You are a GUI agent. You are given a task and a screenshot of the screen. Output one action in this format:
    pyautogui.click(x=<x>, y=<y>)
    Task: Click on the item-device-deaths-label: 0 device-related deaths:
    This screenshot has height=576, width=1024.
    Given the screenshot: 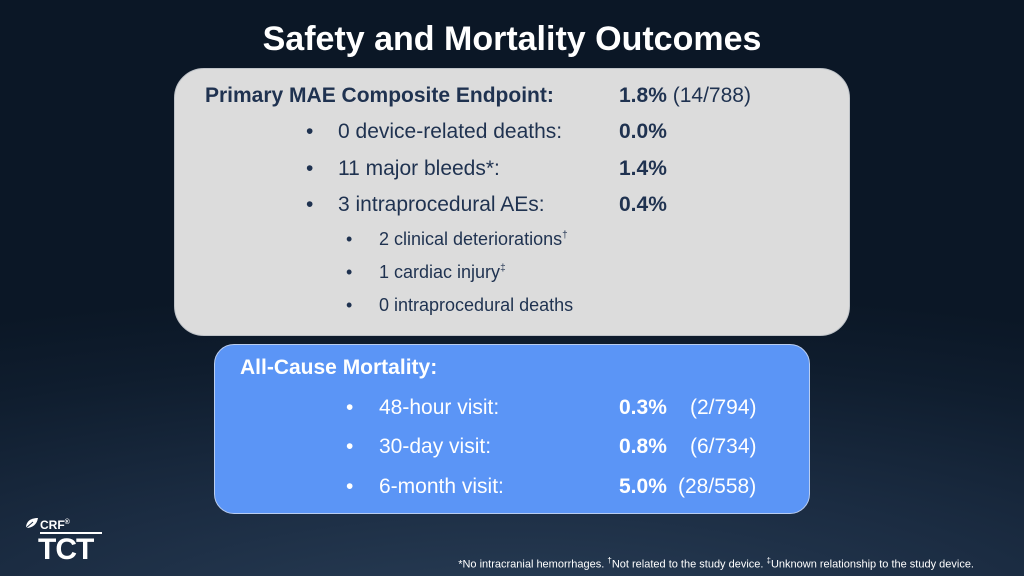 What is the action you would take?
    pyautogui.click(x=450, y=131)
    